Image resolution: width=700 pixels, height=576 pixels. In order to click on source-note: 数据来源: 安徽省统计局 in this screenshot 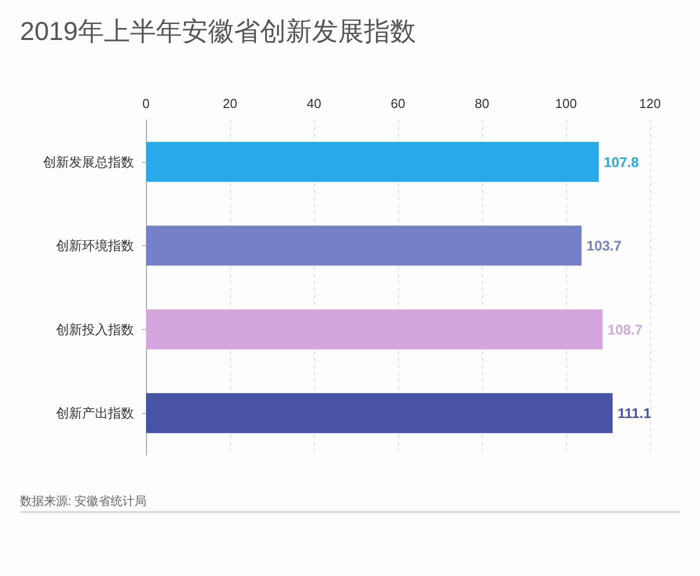, I will do `click(84, 501)`.